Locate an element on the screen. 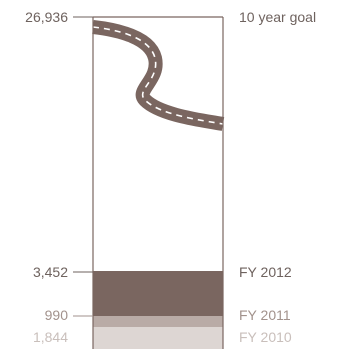 Image resolution: width=352 pixels, height=356 pixels. segments-layer is located at coordinates (158, 310).